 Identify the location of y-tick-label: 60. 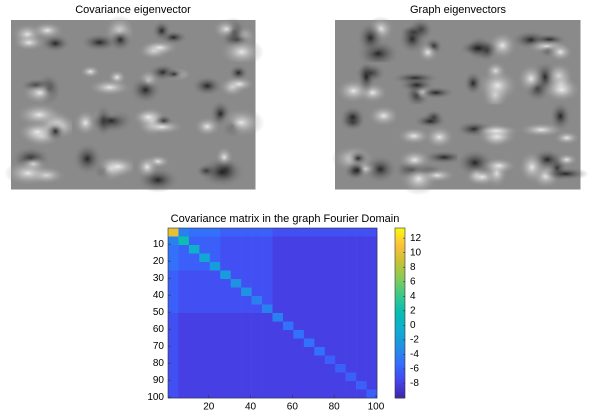
(159, 329).